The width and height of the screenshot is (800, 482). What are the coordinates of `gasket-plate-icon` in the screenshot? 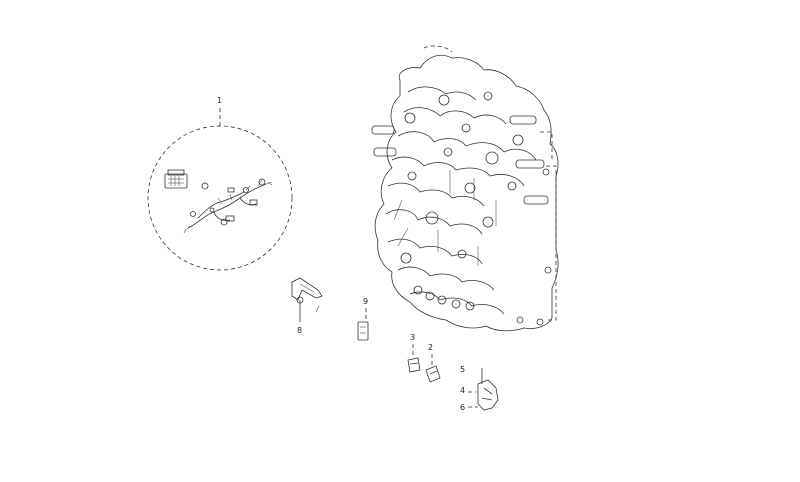 It's located at (363, 331).